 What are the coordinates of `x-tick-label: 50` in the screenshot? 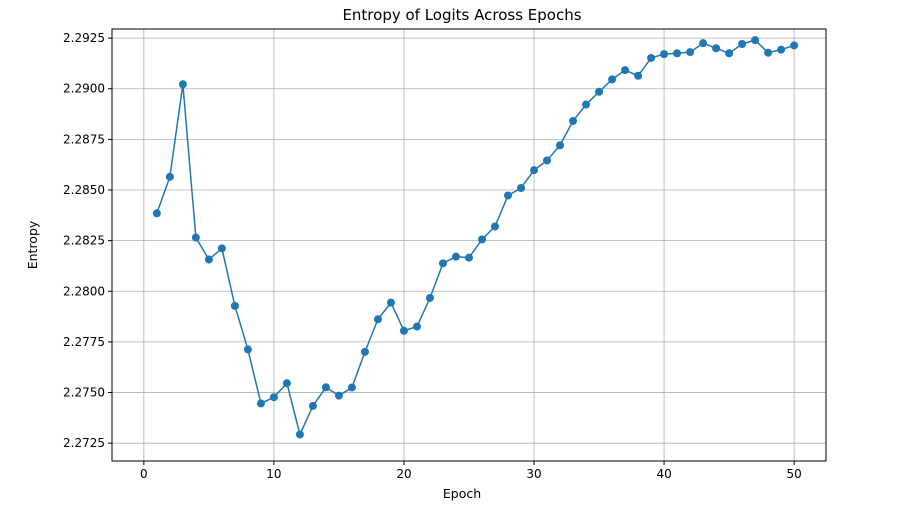 It's located at (793, 474).